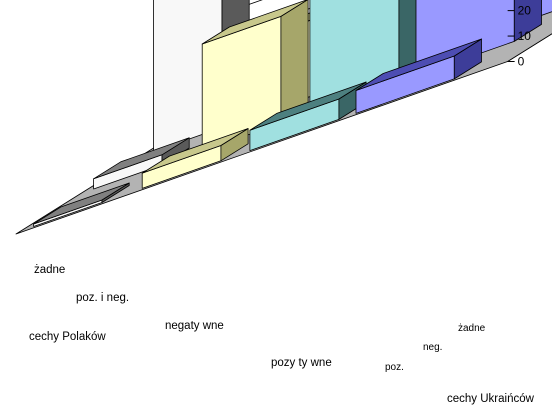  Describe the element at coordinates (527, 21) in the screenshot. I see `bar-side` at that location.